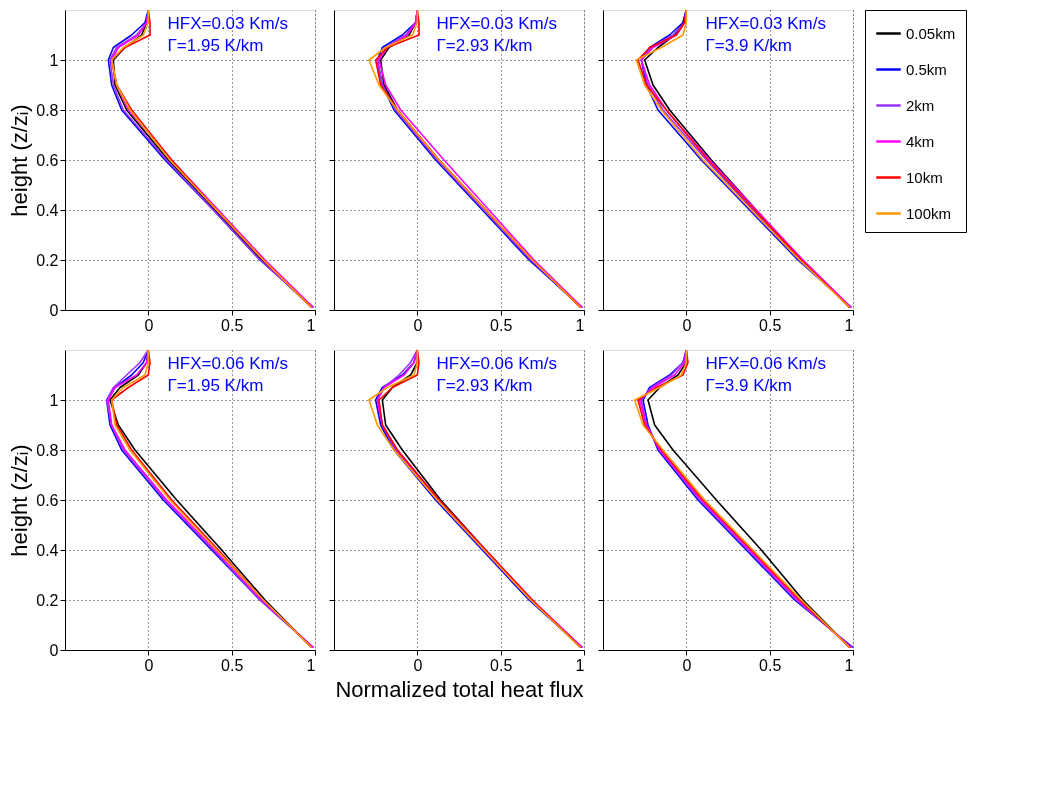 The height and width of the screenshot is (794, 1054). What do you see at coordinates (920, 105) in the screenshot?
I see `legend-label: 2km` at bounding box center [920, 105].